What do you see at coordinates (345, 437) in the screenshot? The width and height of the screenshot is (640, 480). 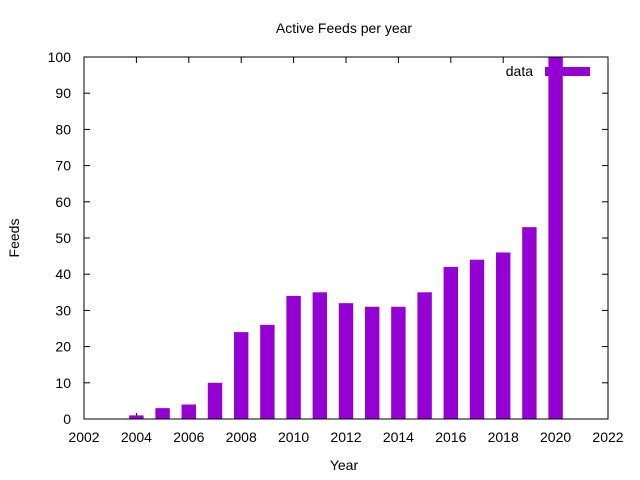 I see `x-tick-label: 2012` at bounding box center [345, 437].